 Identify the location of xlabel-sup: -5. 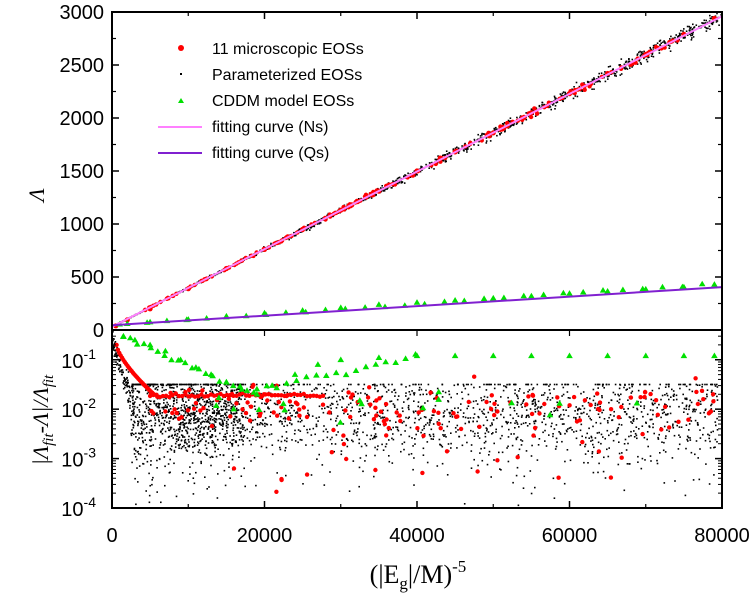
(459, 566).